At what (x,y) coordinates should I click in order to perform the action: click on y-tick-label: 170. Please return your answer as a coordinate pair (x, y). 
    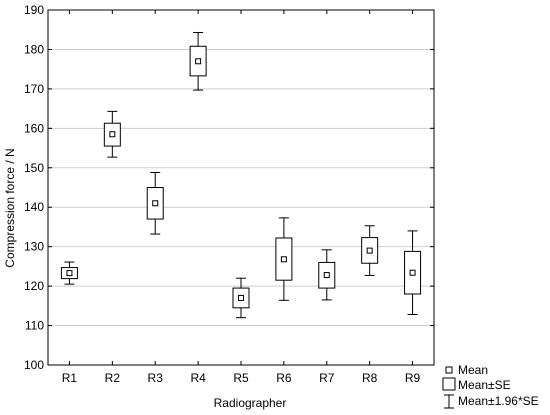
    Looking at the image, I should click on (34, 89).